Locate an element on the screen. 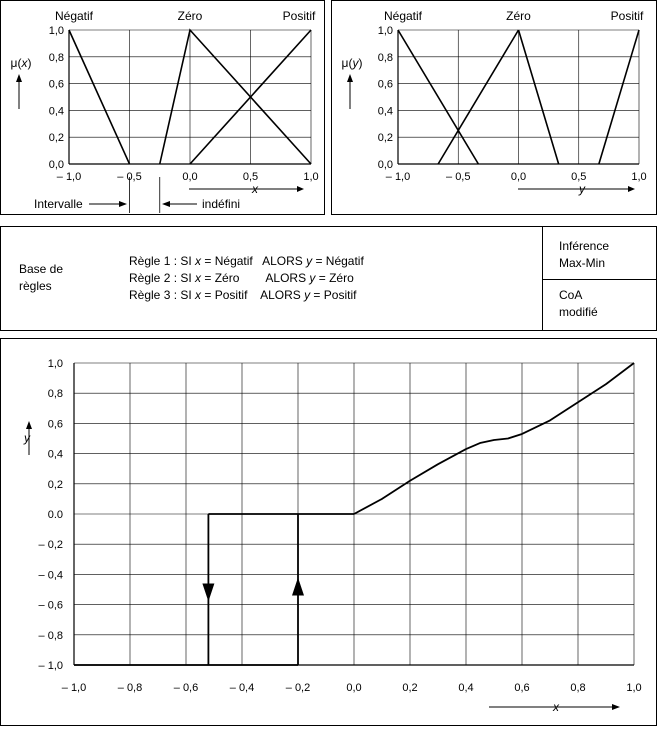  defuzz-line1: CoA is located at coordinates (571, 295).